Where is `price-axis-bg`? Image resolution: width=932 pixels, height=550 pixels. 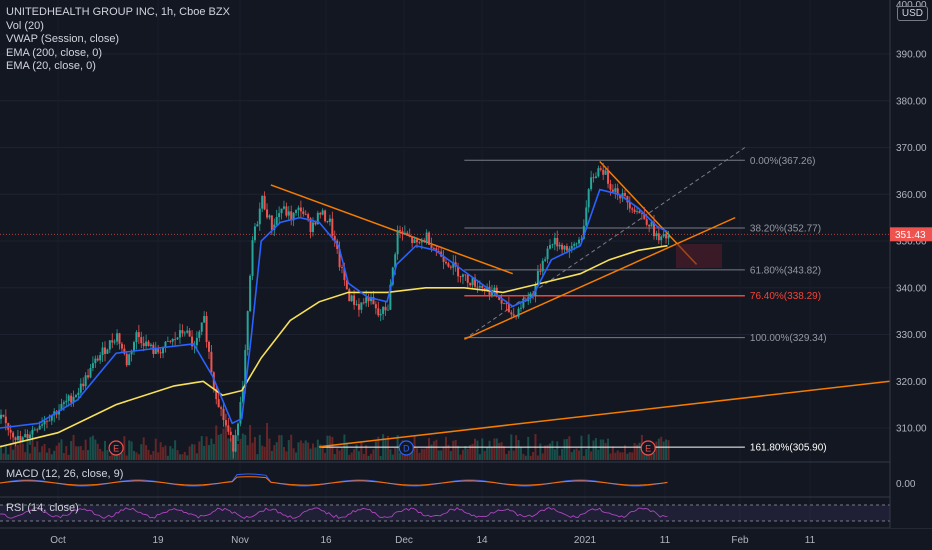 price-axis-bg is located at coordinates (911, 264).